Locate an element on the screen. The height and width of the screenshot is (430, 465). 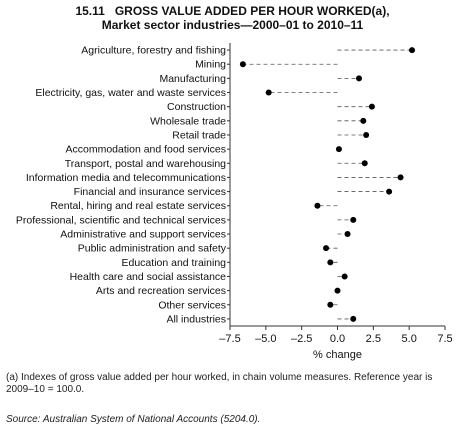
x-tick-label: –7.5 is located at coordinates (229, 339).